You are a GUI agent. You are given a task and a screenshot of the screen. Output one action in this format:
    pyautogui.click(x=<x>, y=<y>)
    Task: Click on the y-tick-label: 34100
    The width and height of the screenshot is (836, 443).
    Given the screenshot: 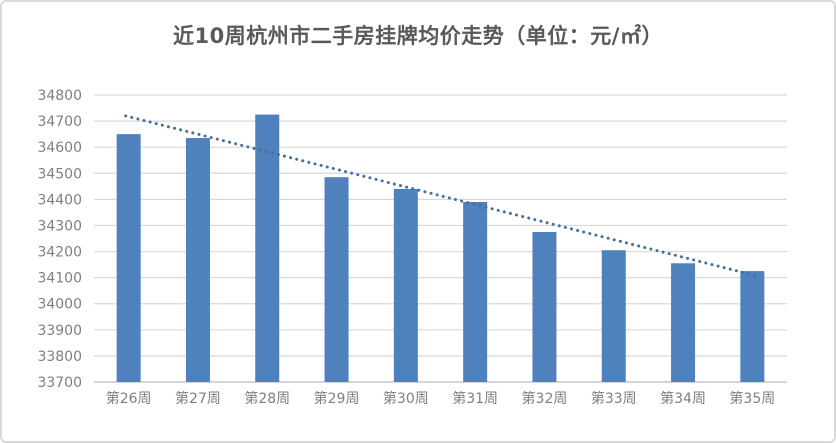 What is the action you would take?
    pyautogui.click(x=59, y=279)
    